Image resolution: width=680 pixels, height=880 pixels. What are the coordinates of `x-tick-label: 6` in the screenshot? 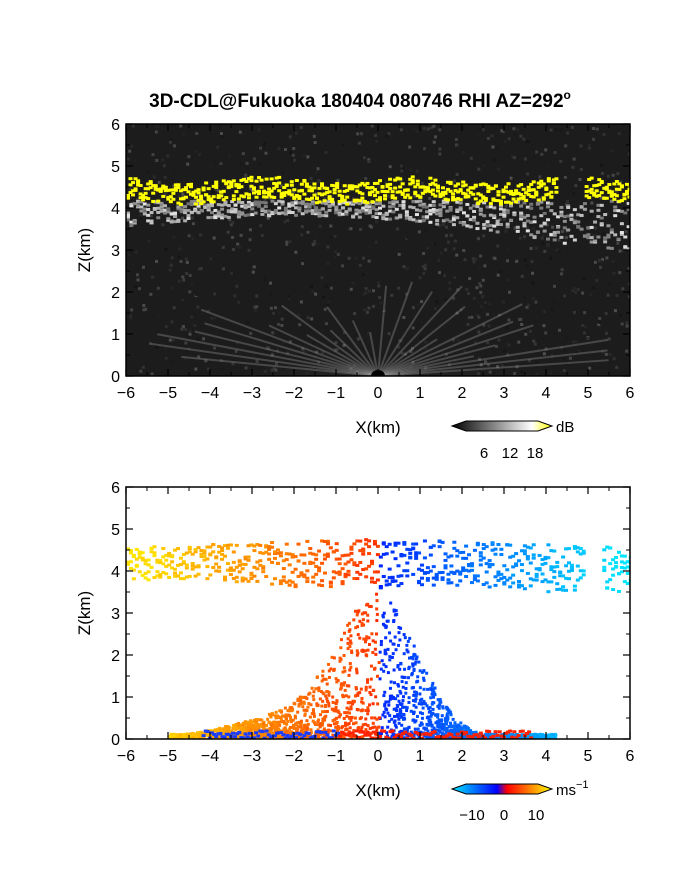 It's located at (630, 393).